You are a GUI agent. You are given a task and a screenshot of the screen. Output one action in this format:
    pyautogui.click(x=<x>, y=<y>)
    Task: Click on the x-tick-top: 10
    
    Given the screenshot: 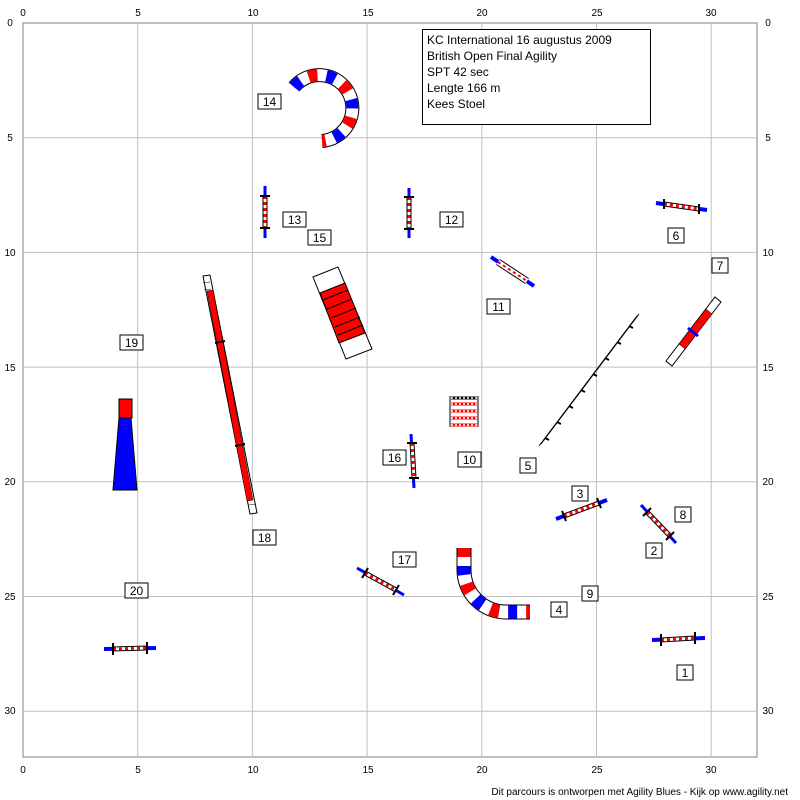 What is the action you would take?
    pyautogui.click(x=253, y=13)
    